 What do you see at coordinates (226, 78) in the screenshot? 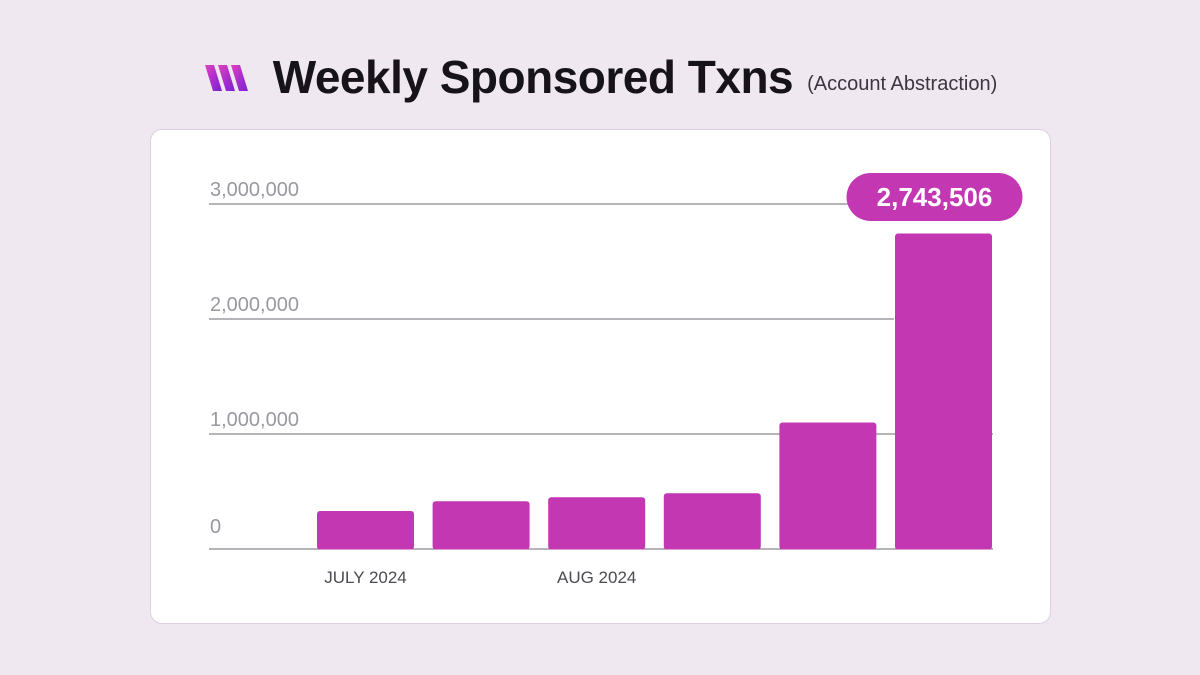
I see `brand-logo-icon` at bounding box center [226, 78].